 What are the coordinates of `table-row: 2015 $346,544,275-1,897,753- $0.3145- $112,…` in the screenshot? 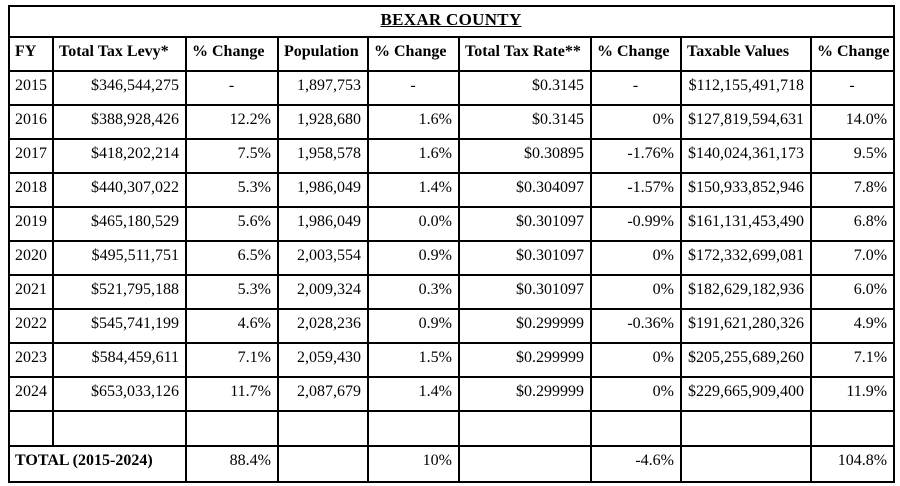 It's located at (452, 88).